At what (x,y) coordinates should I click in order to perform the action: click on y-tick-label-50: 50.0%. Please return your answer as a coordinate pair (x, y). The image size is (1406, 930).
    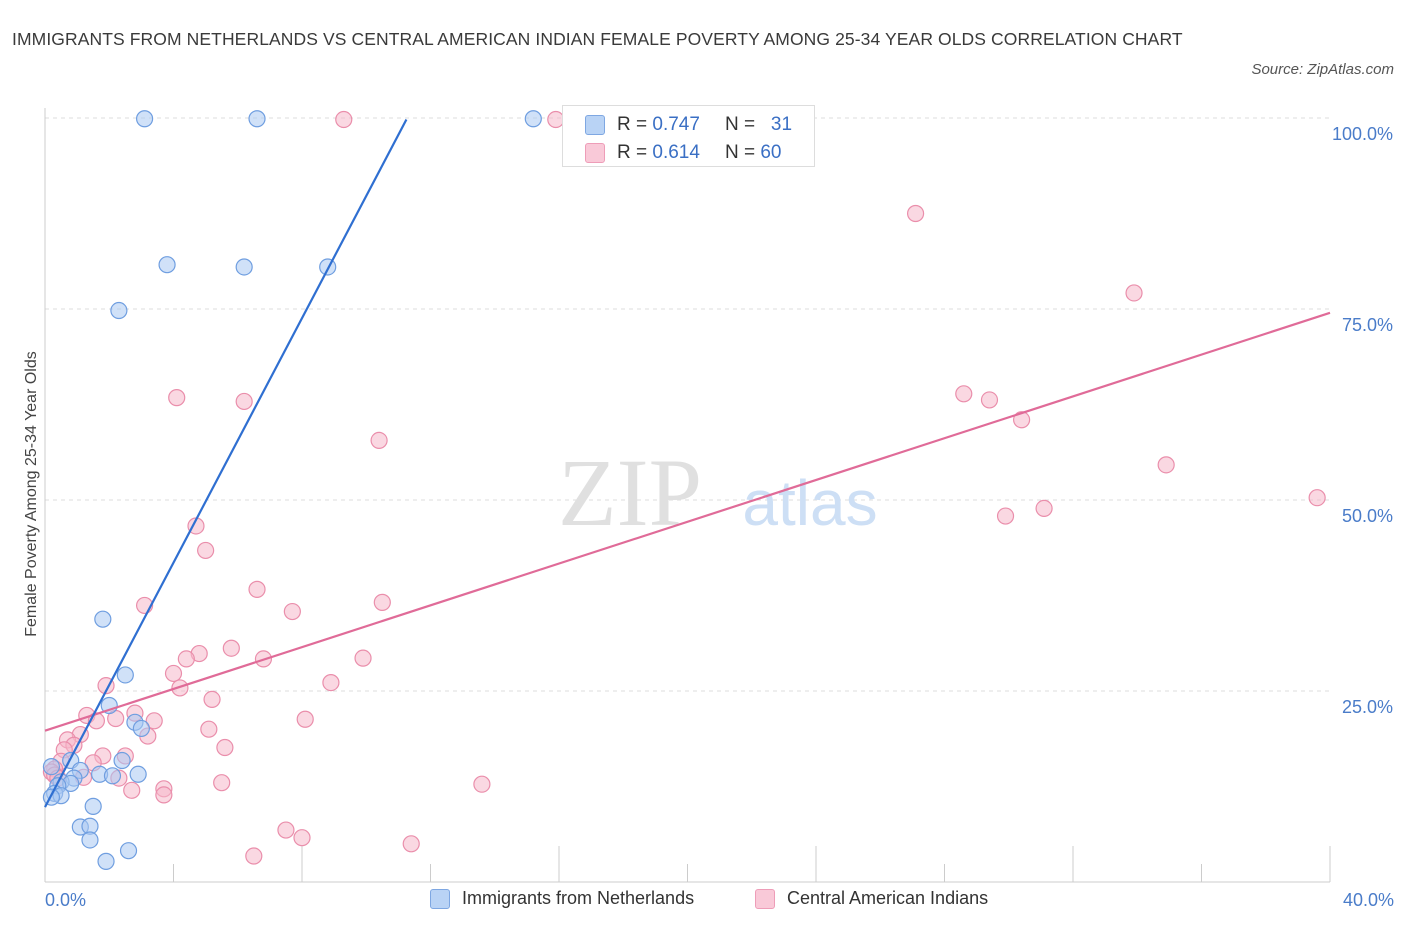
    Looking at the image, I should click on (1367, 516).